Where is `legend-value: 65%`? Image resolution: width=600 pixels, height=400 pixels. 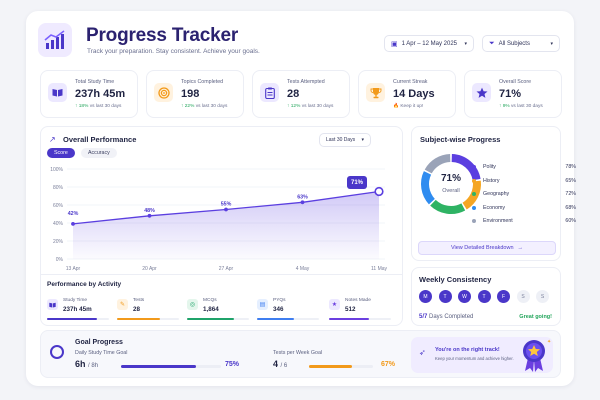 legend-value: 65% is located at coordinates (570, 180).